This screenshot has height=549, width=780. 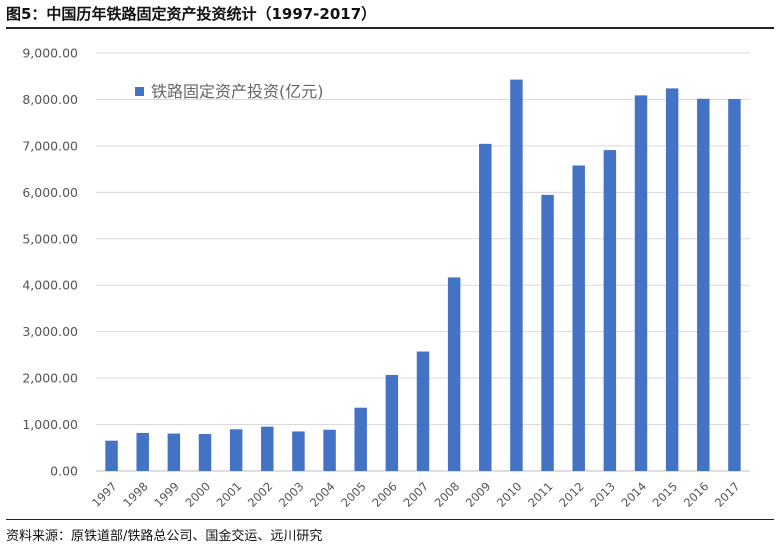 What do you see at coordinates (665, 494) in the screenshot?
I see `x-tick-label: 2015` at bounding box center [665, 494].